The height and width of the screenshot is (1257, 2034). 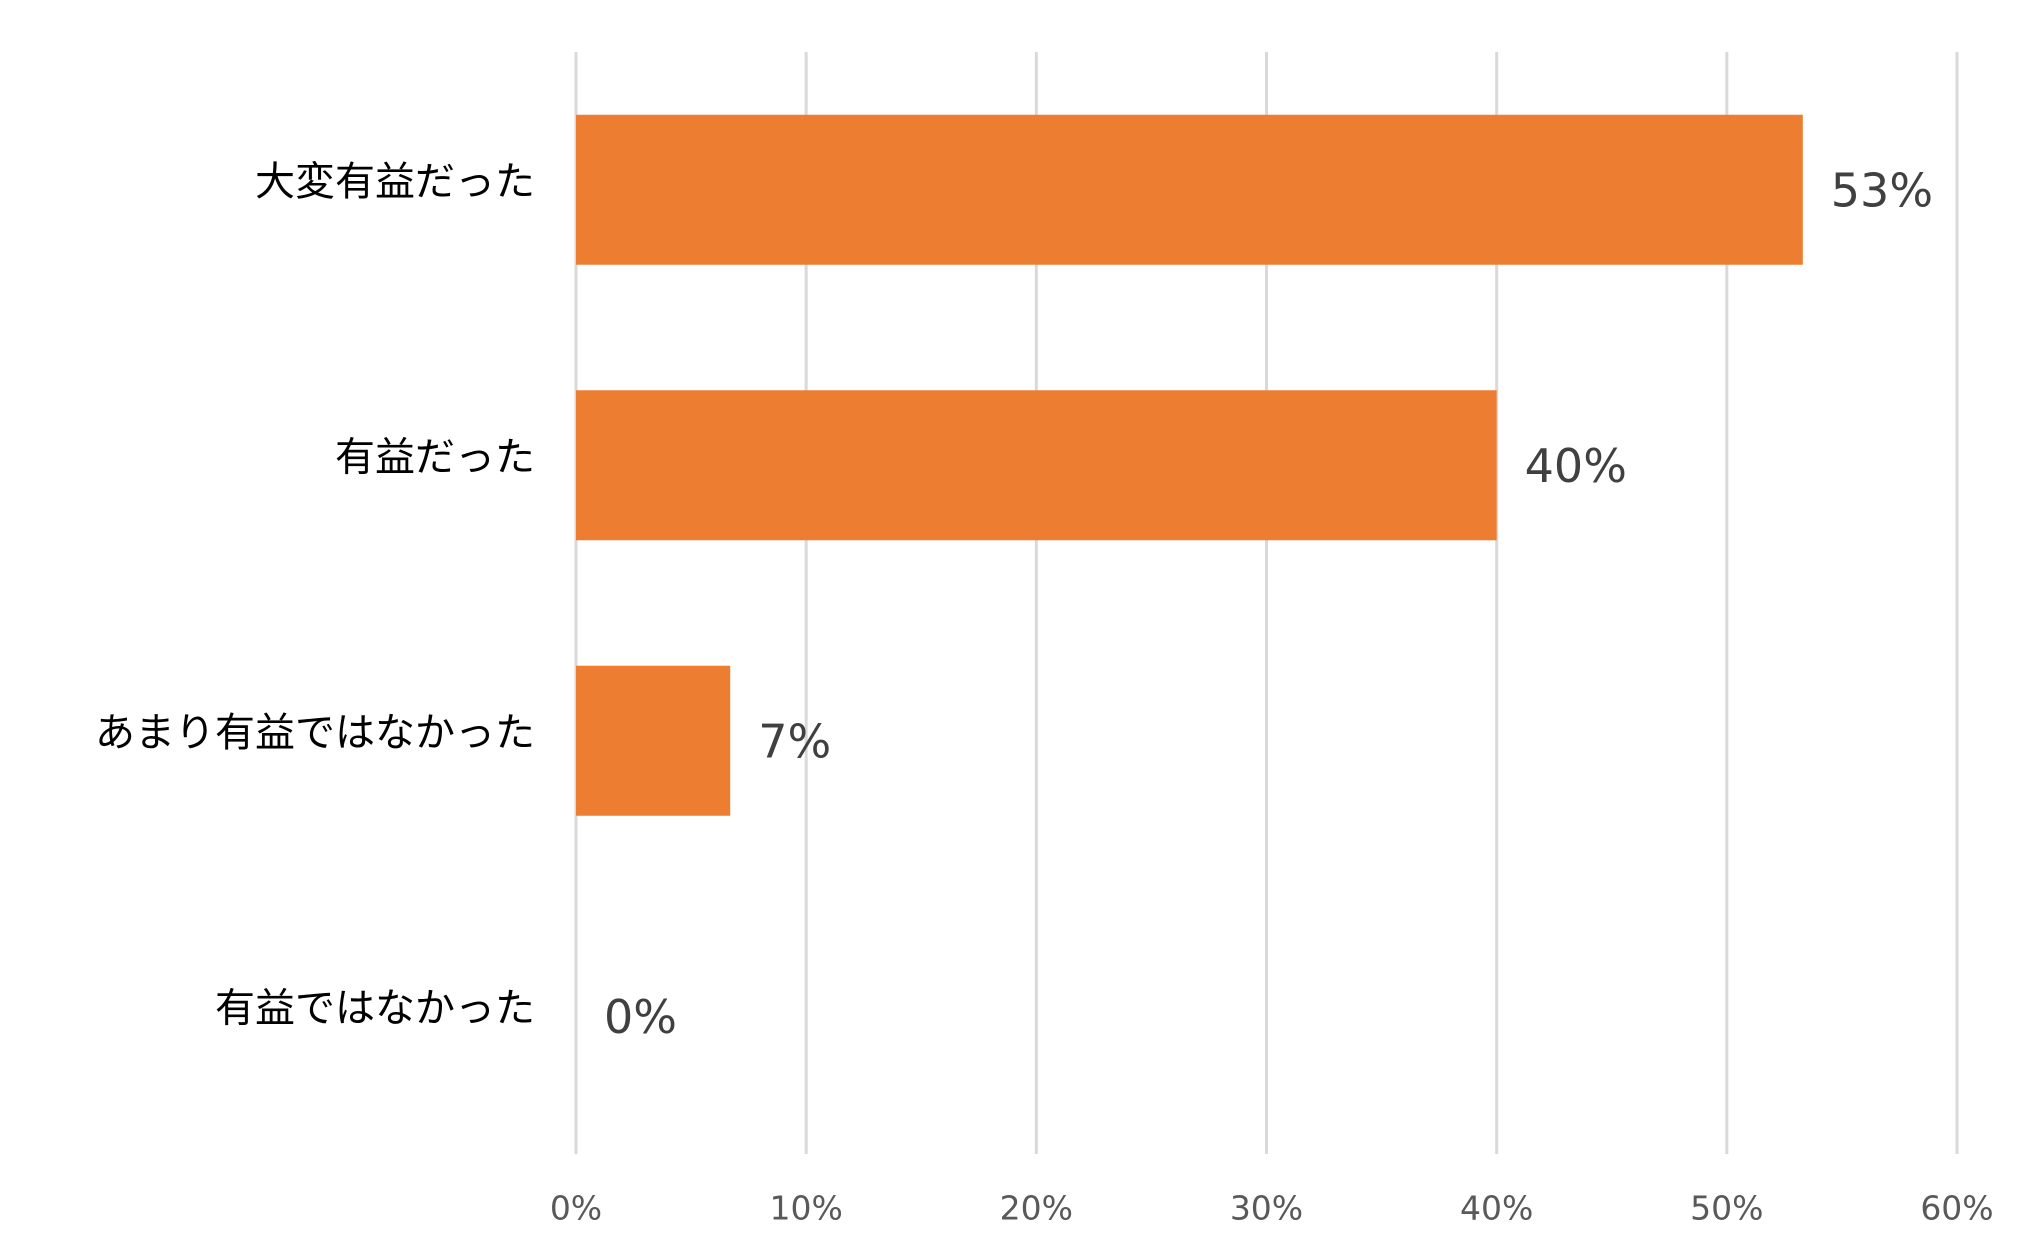 What do you see at coordinates (1726, 1208) in the screenshot?
I see `x-tick-label: 50%` at bounding box center [1726, 1208].